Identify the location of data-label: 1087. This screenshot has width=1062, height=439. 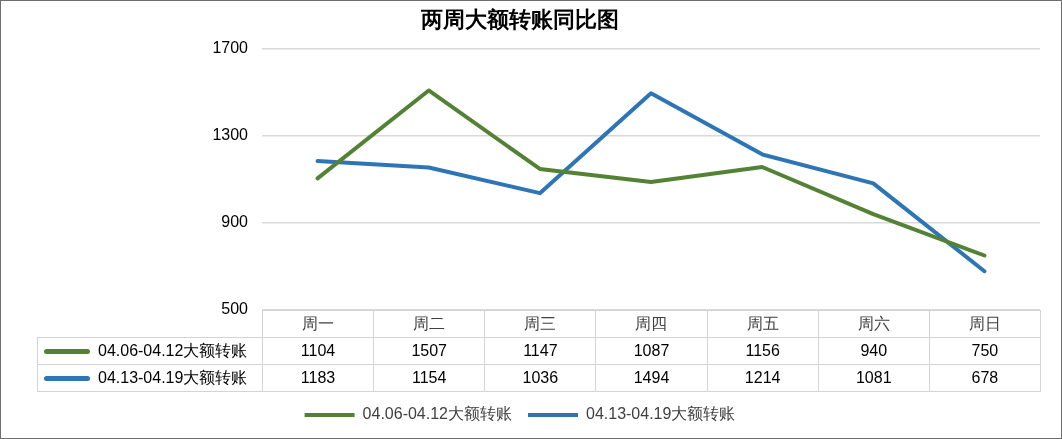
(651, 351).